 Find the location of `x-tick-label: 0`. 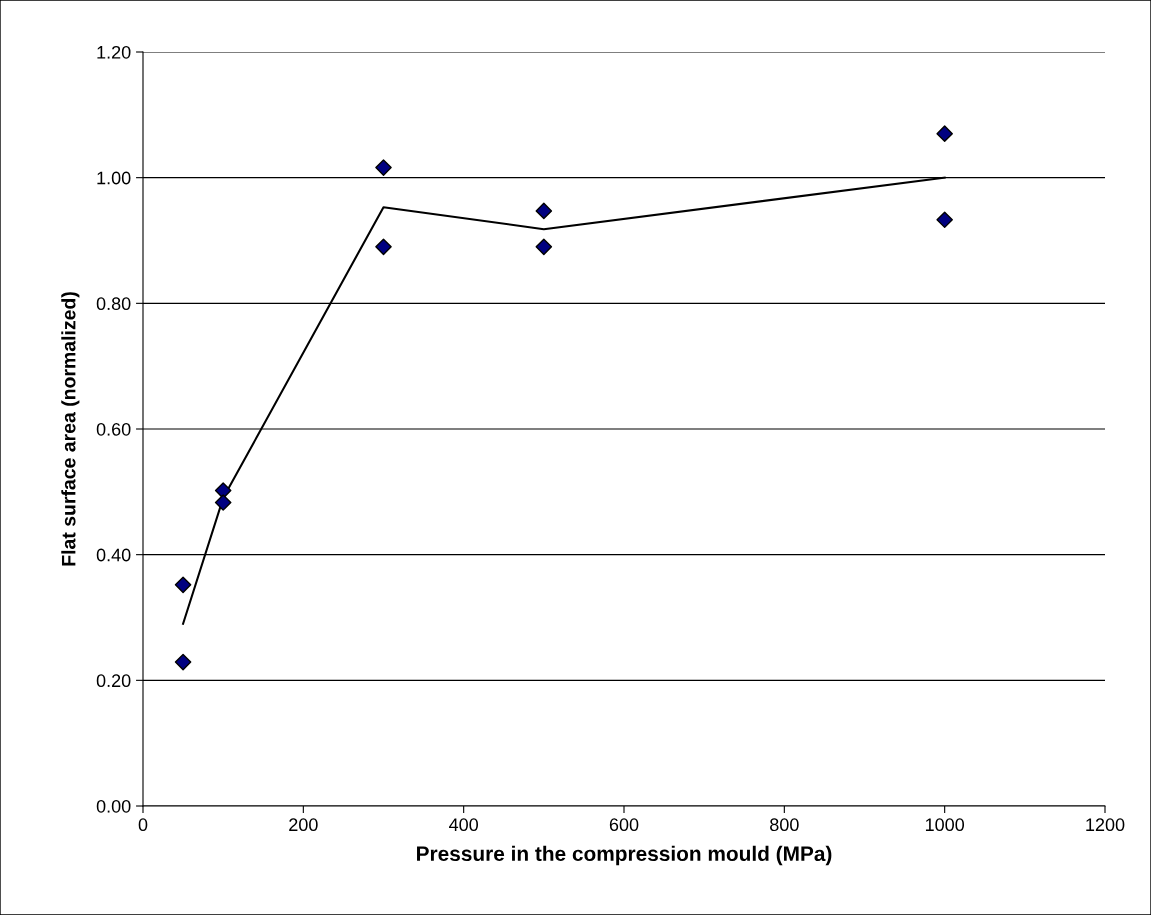

x-tick-label: 0 is located at coordinates (143, 825).